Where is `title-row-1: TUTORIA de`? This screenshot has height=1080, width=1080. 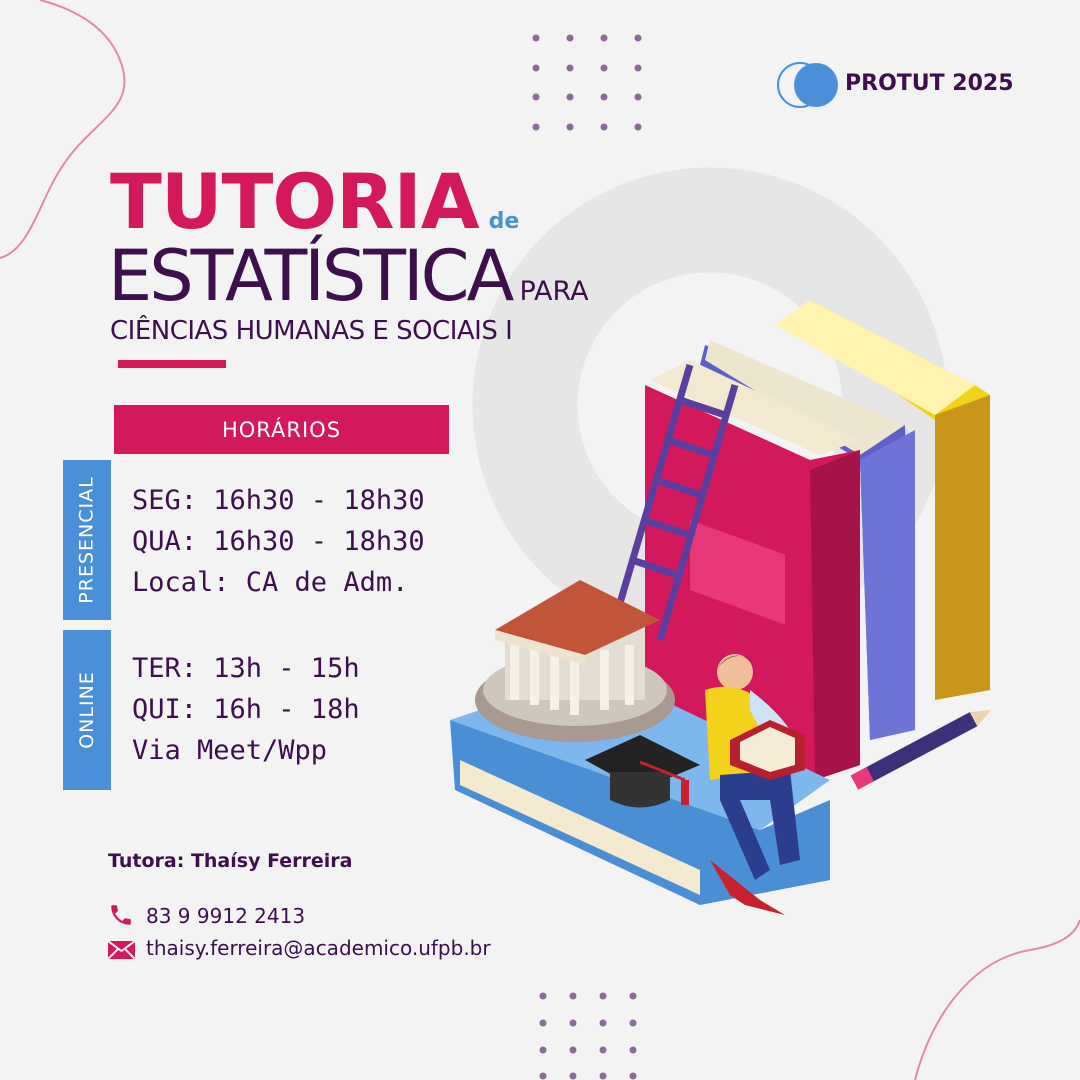 title-row-1: TUTORIA de is located at coordinates (314, 202).